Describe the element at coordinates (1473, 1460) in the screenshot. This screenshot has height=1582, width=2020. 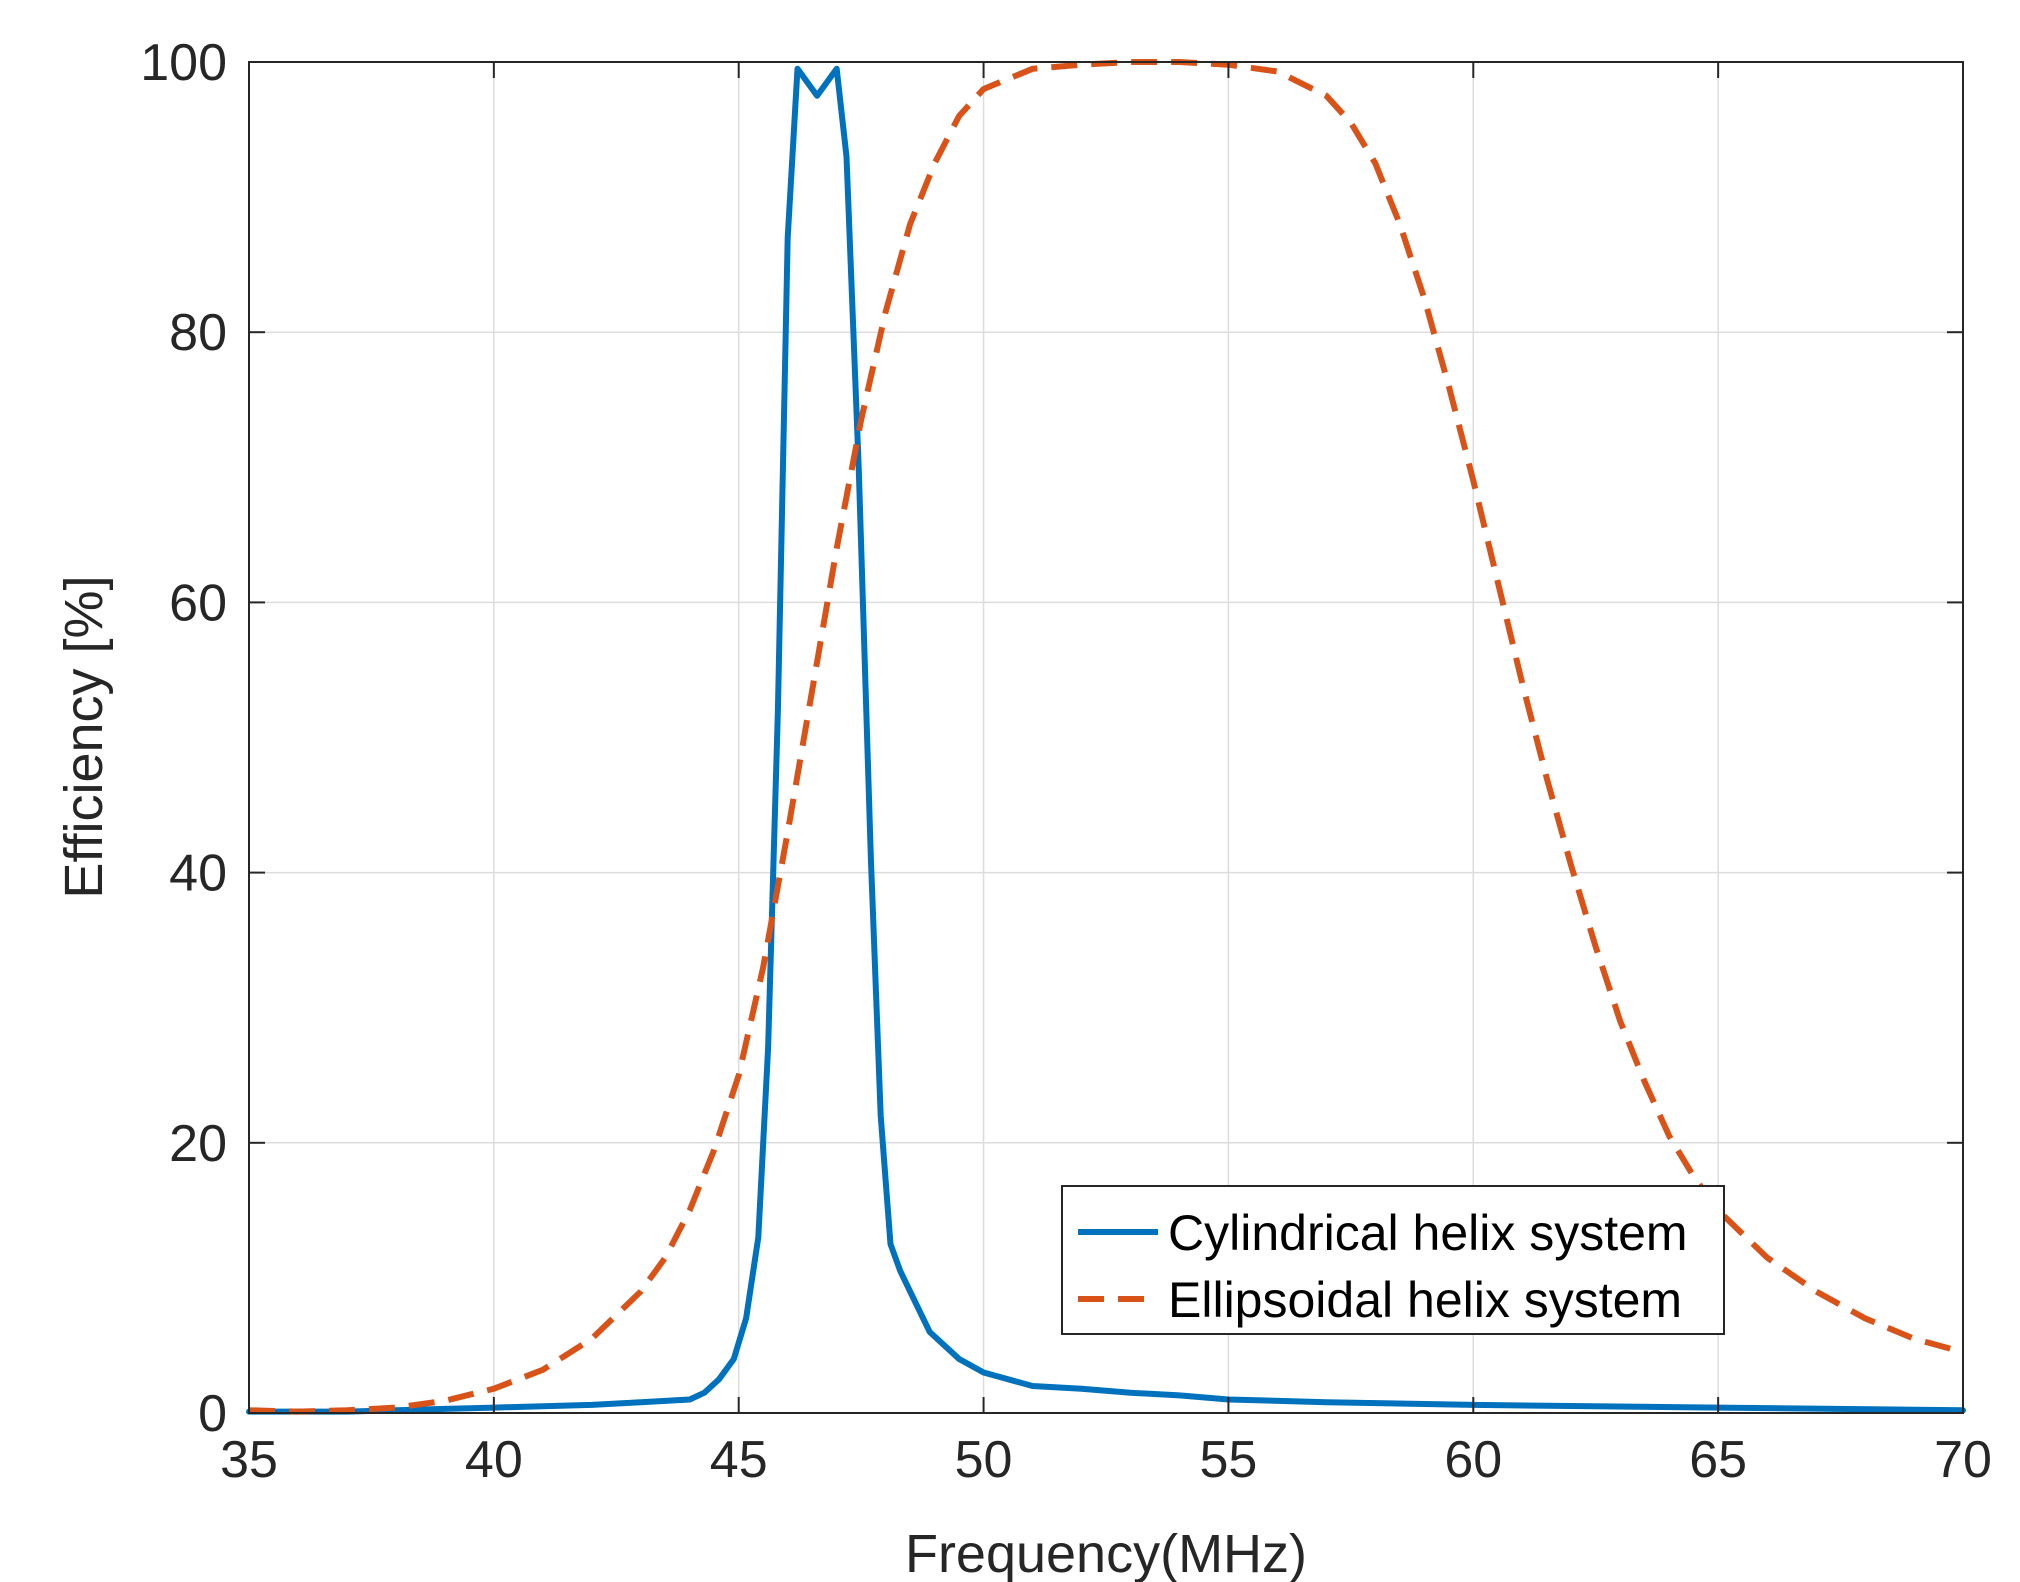
I see `x-tick-label: 60` at that location.